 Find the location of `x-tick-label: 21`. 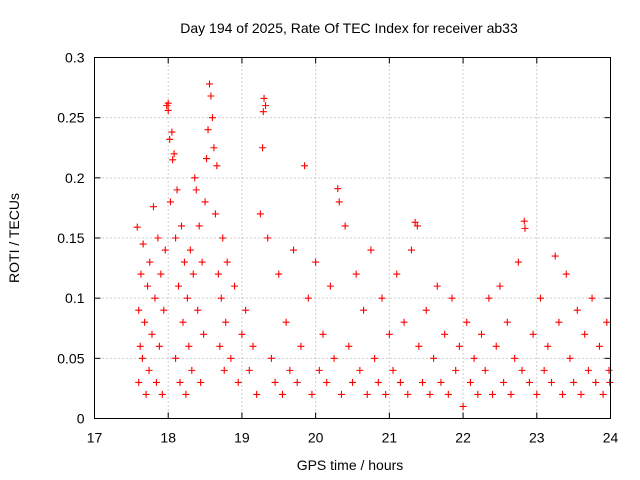

x-tick-label: 21 is located at coordinates (390, 438).